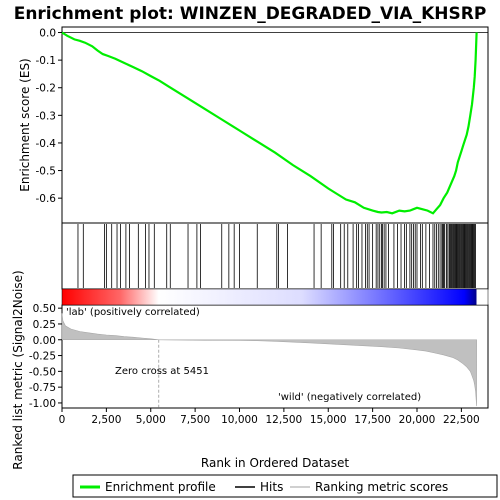 This screenshot has width=500, height=500. I want to click on x-tick-label: 0, so click(62, 420).